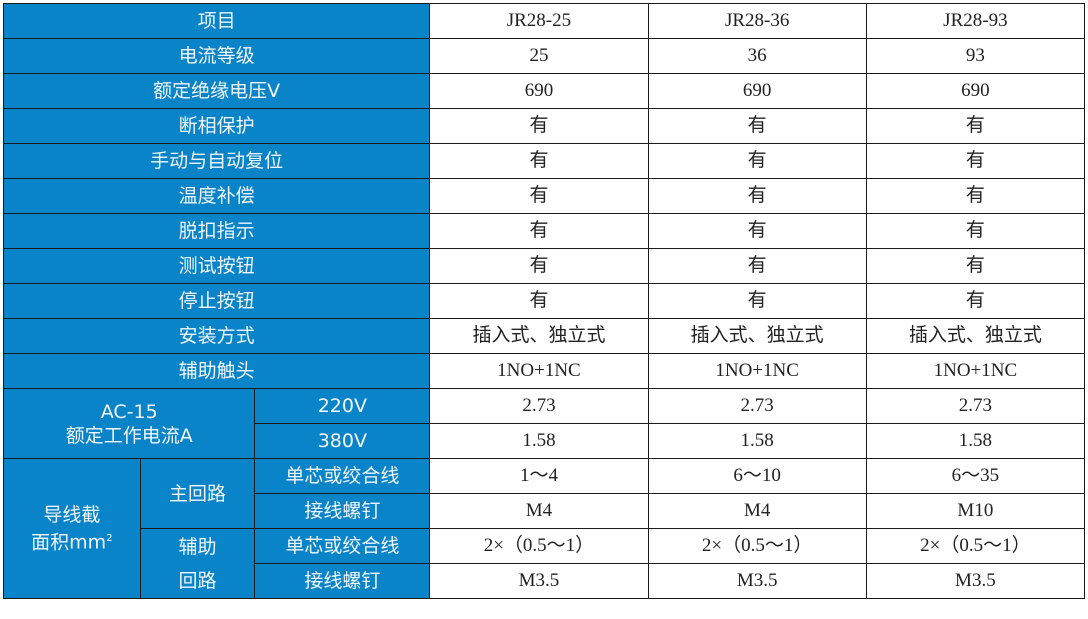 This screenshot has width=1088, height=619. Describe the element at coordinates (216, 231) in the screenshot. I see `row-label: 脱扣指示` at that location.